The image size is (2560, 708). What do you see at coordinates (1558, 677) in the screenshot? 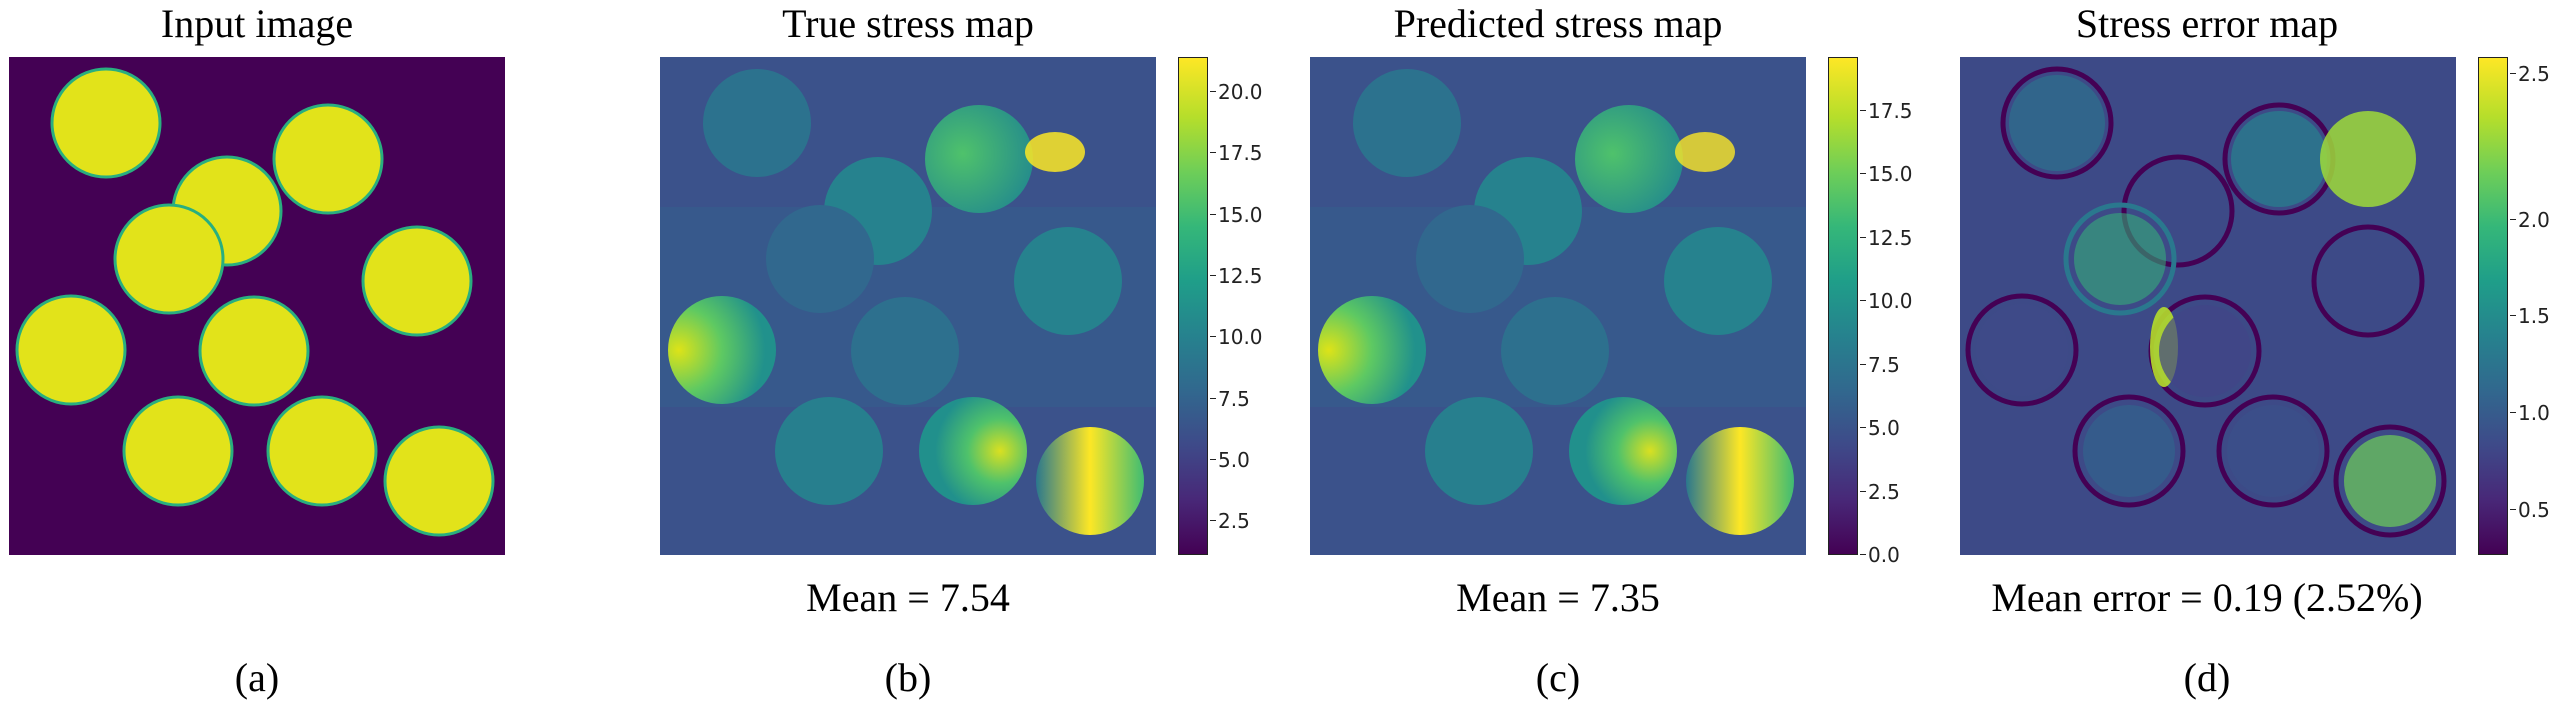
I see `panel-c-label: (c)` at bounding box center [1558, 677].